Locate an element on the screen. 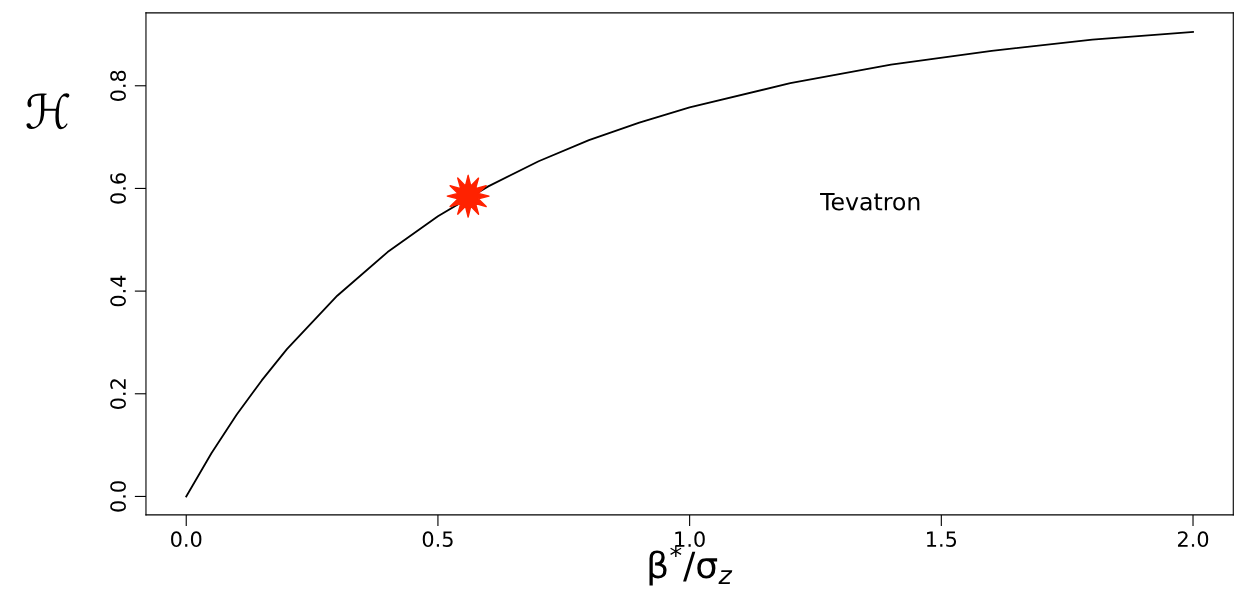  x-tick-label: 0.0 is located at coordinates (186, 539).